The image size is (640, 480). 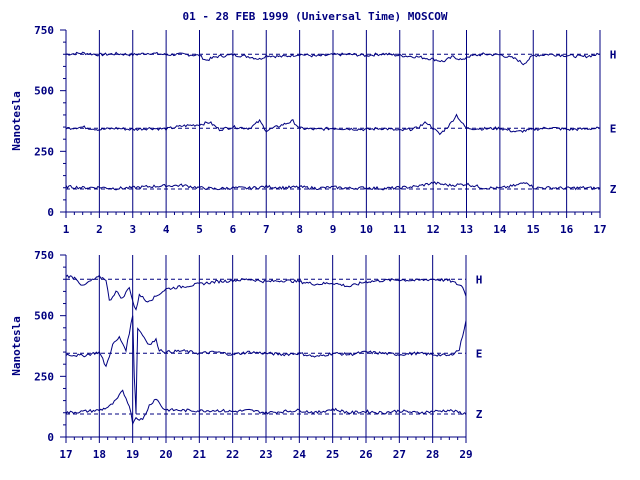 I want to click on x-tick-label: 7, so click(x=266, y=229).